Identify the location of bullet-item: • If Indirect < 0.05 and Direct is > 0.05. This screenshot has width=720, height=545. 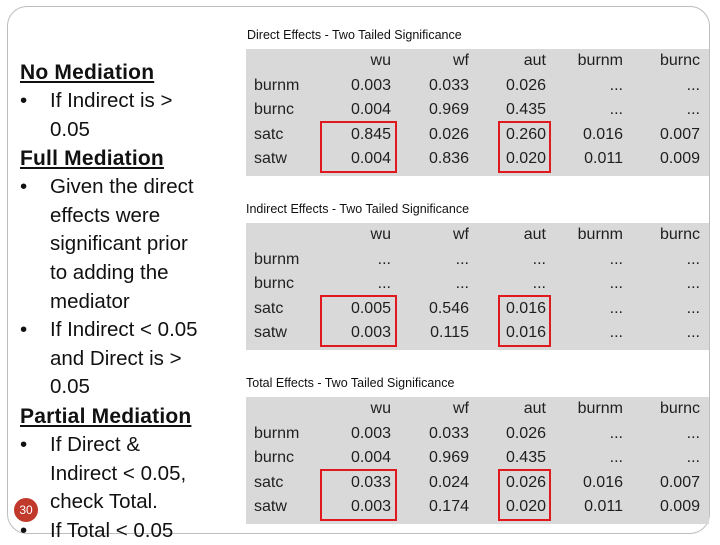
(122, 359).